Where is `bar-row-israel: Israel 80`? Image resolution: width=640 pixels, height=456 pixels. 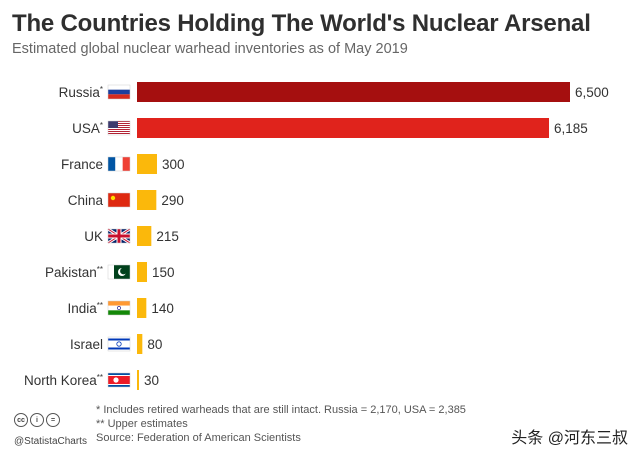 bar-row-israel: Israel 80 is located at coordinates (116, 344).